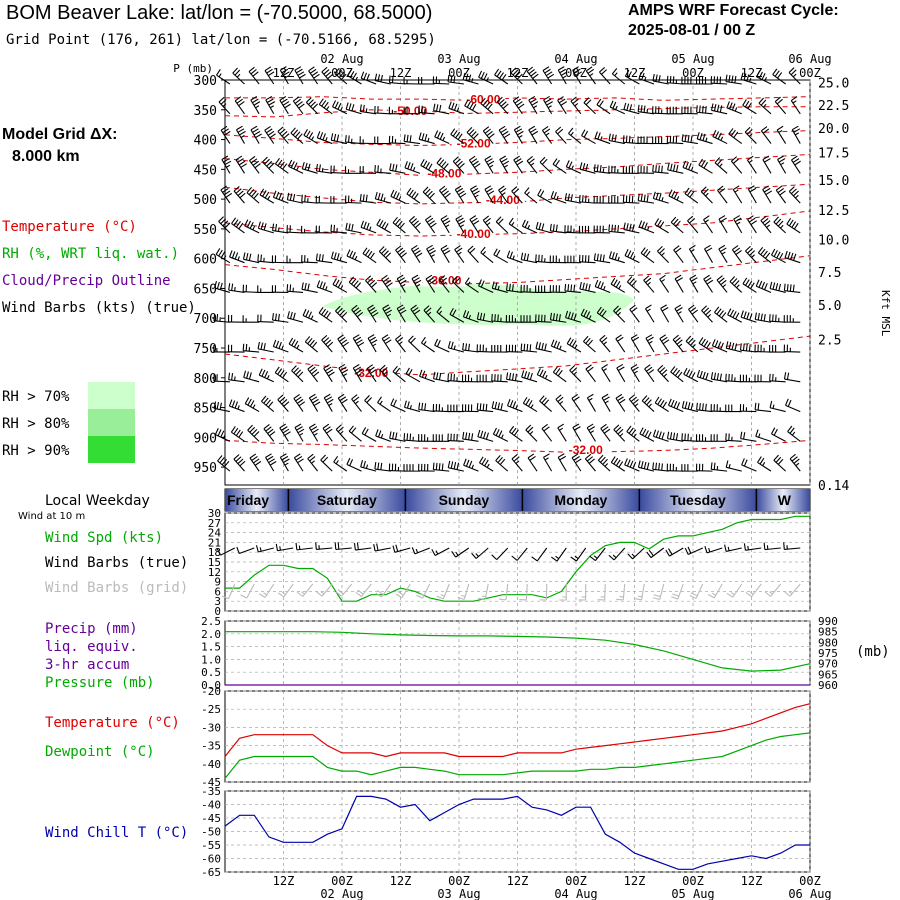 The height and width of the screenshot is (900, 900). What do you see at coordinates (828, 642) in the screenshot?
I see `pressure-tick-label: 980` at bounding box center [828, 642].